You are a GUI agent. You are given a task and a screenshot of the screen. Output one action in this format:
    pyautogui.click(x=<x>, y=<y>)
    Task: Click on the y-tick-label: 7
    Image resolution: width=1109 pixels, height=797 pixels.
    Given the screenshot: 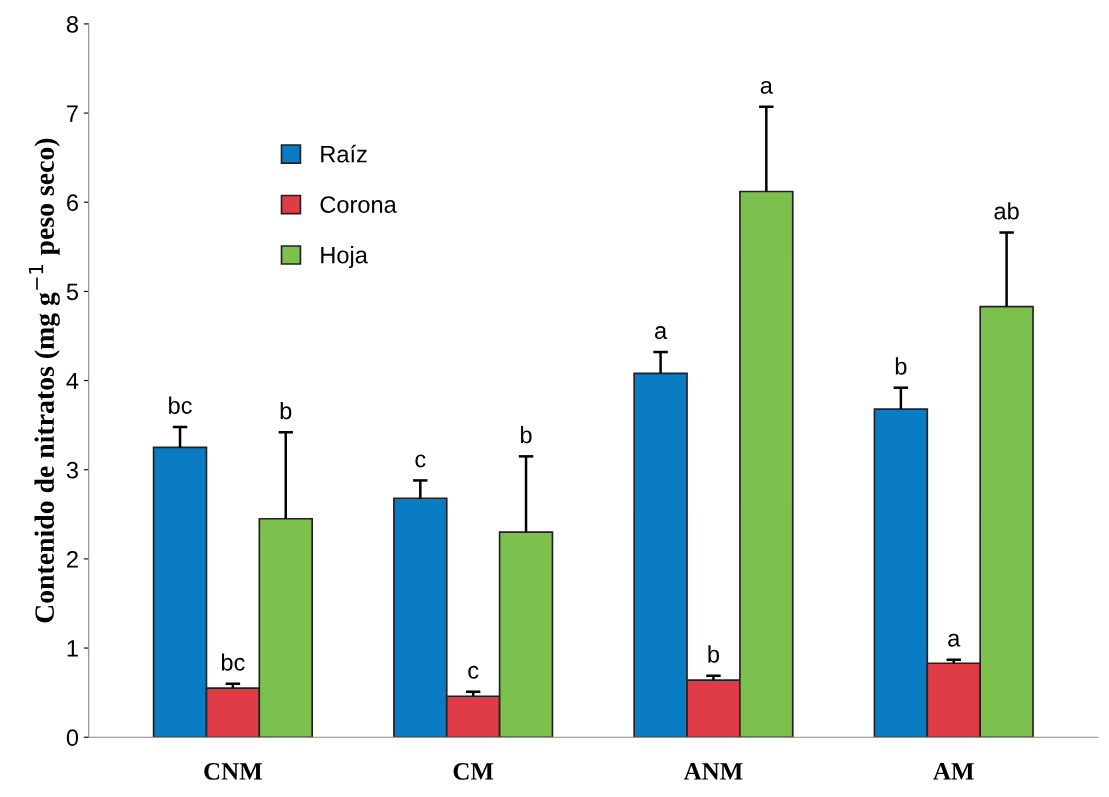 What is the action you would take?
    pyautogui.click(x=72, y=113)
    